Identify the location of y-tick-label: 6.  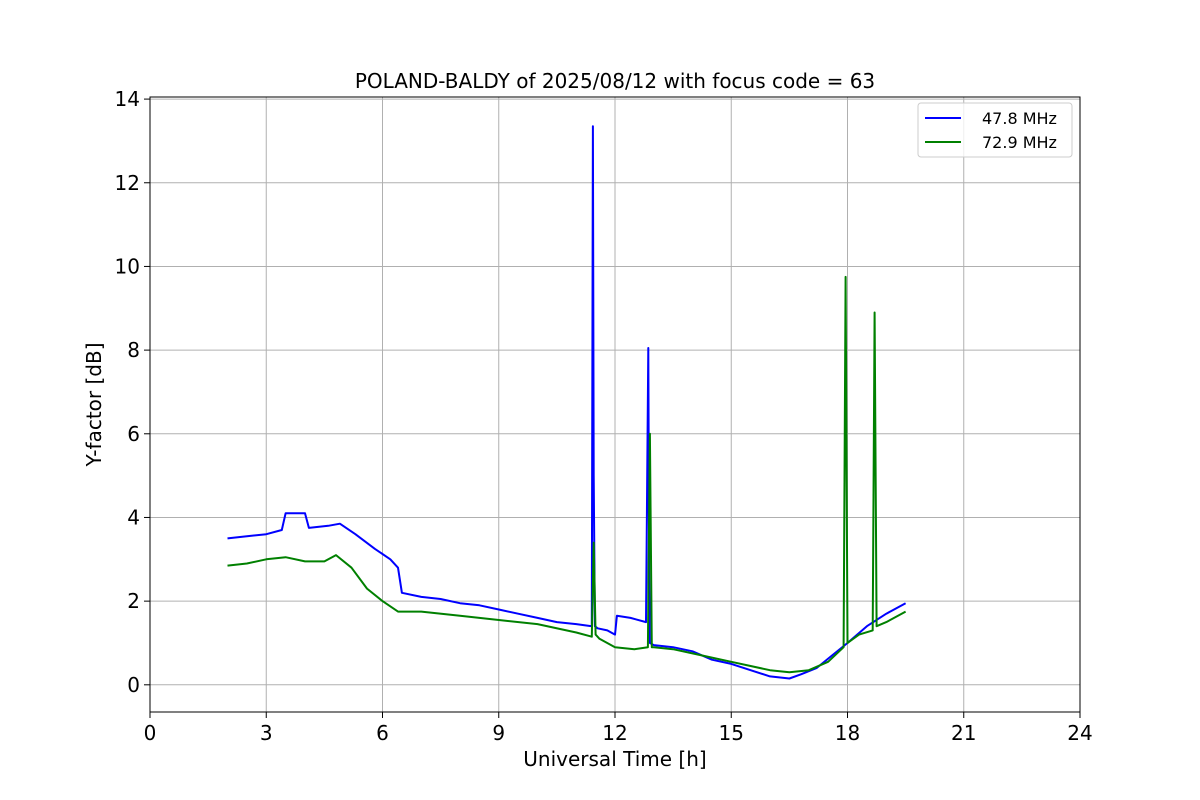
(133, 434).